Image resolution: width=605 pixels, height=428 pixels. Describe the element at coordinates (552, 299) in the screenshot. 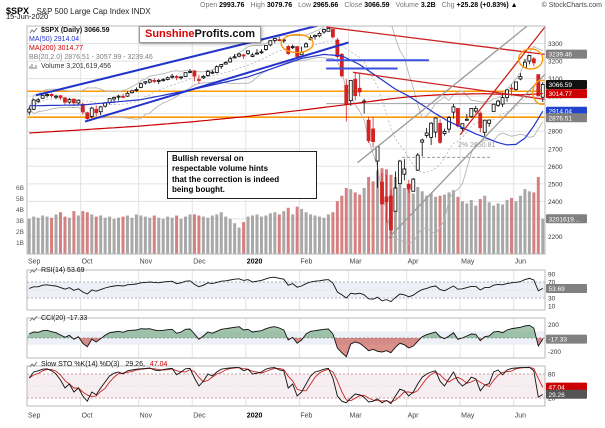

I see `svg-text: 30` at that location.